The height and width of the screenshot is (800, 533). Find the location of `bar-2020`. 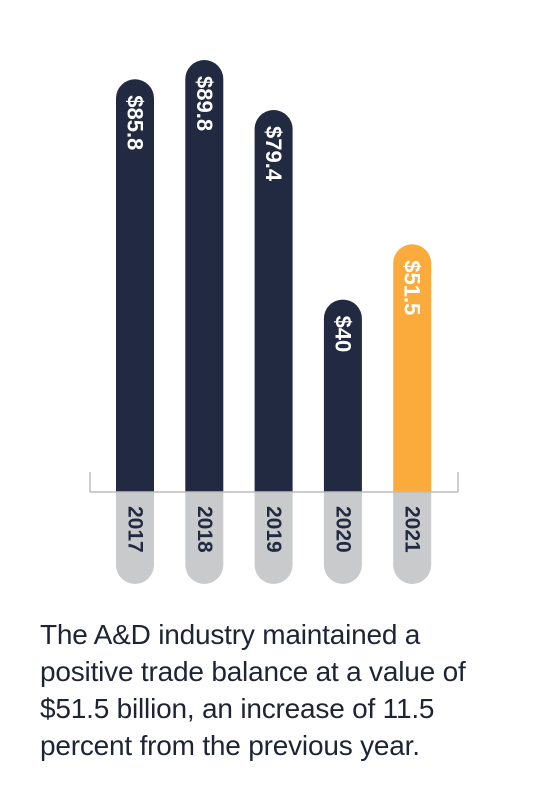

bar-2020 is located at coordinates (342, 395).